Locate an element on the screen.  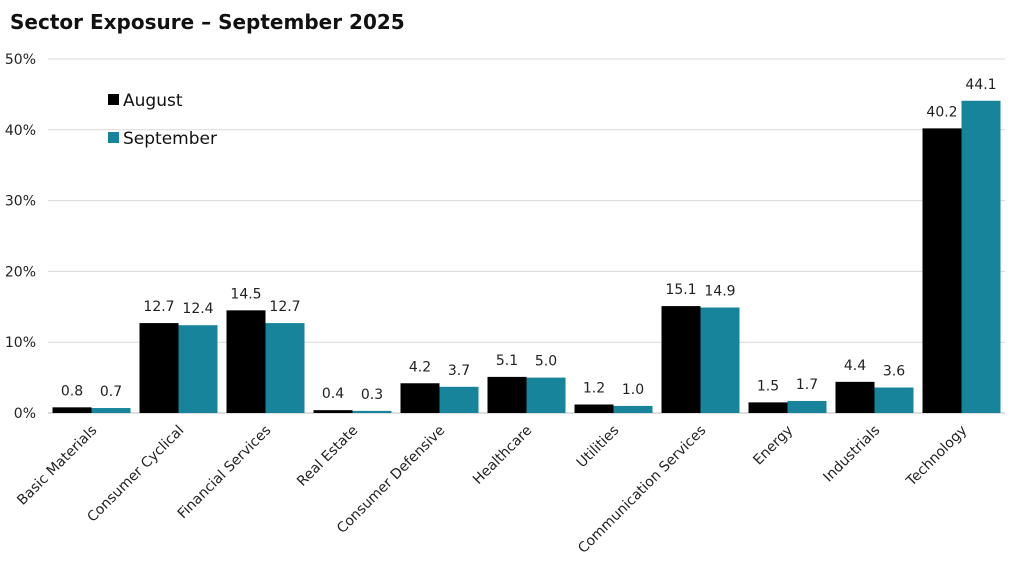
data-label: 1.0 is located at coordinates (633, 390).